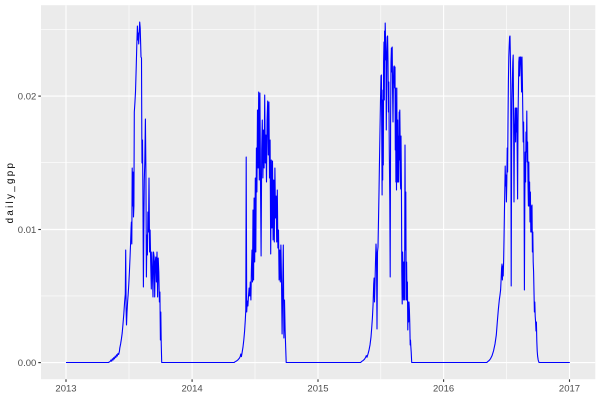  Describe the element at coordinates (569, 389) in the screenshot. I see `svg-text: 2017` at that location.